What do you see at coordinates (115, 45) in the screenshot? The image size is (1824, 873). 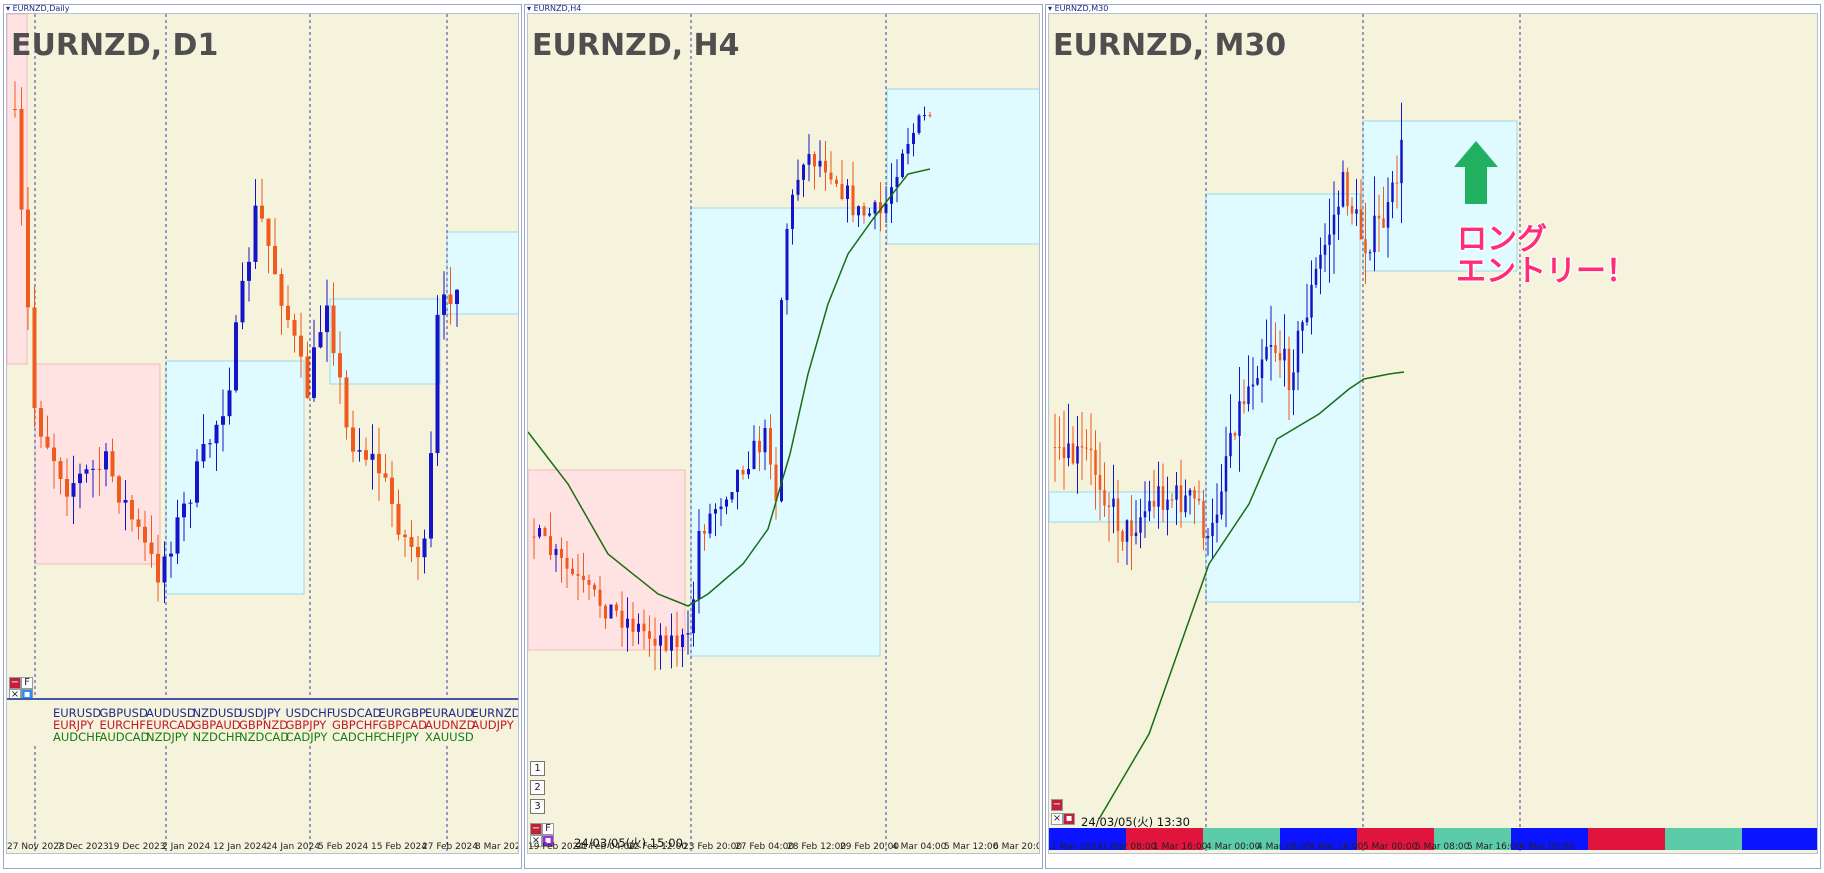 I see `chart-title: EURNZD, D1` at bounding box center [115, 45].